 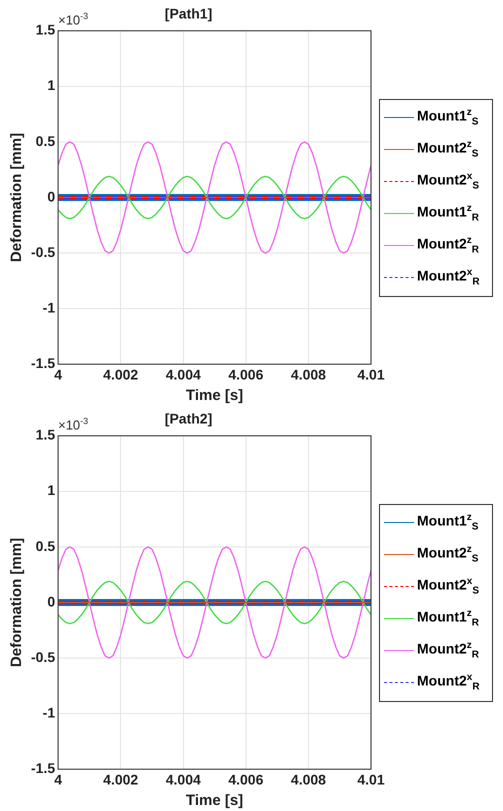 What do you see at coordinates (188, 418) in the screenshot?
I see `chart-title: [Path2]` at bounding box center [188, 418].